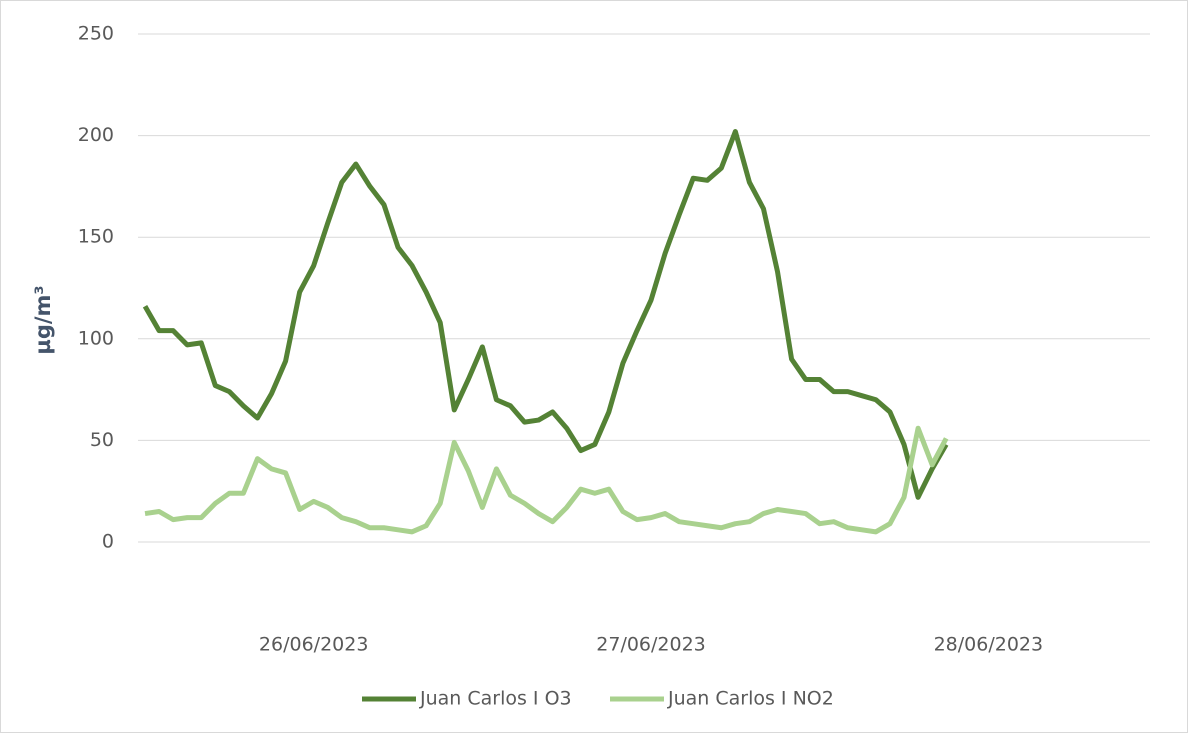 The image size is (1188, 733). Describe the element at coordinates (96, 135) in the screenshot. I see `y-tick-label: 200` at that location.